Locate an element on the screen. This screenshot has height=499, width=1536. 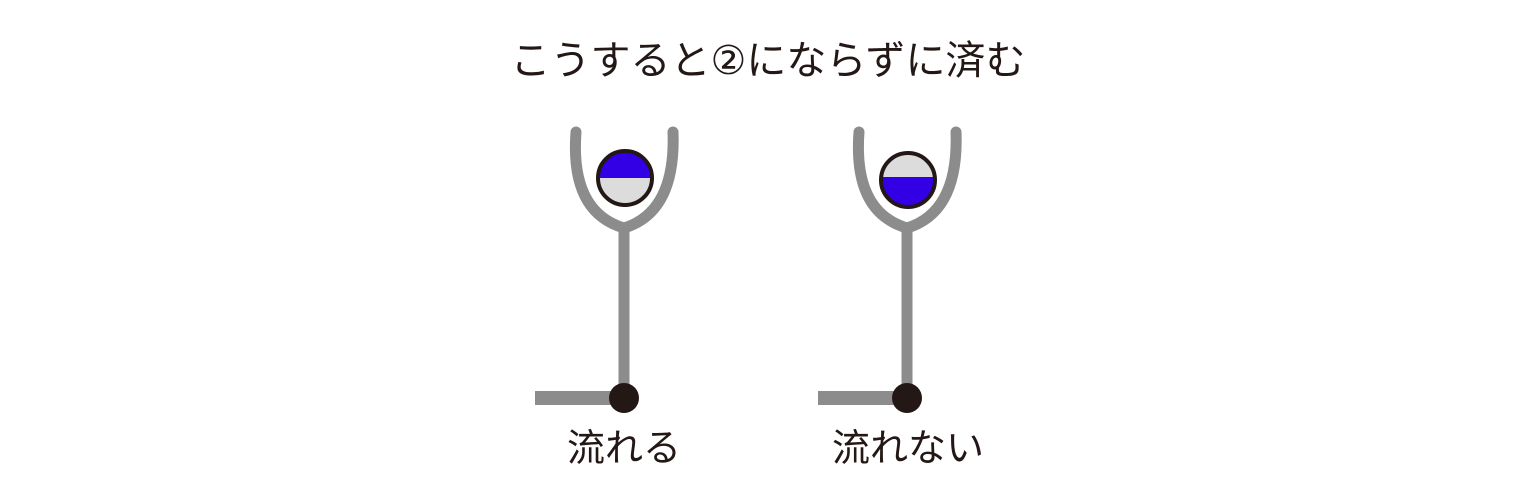
ball-outline-right is located at coordinates (908, 180).